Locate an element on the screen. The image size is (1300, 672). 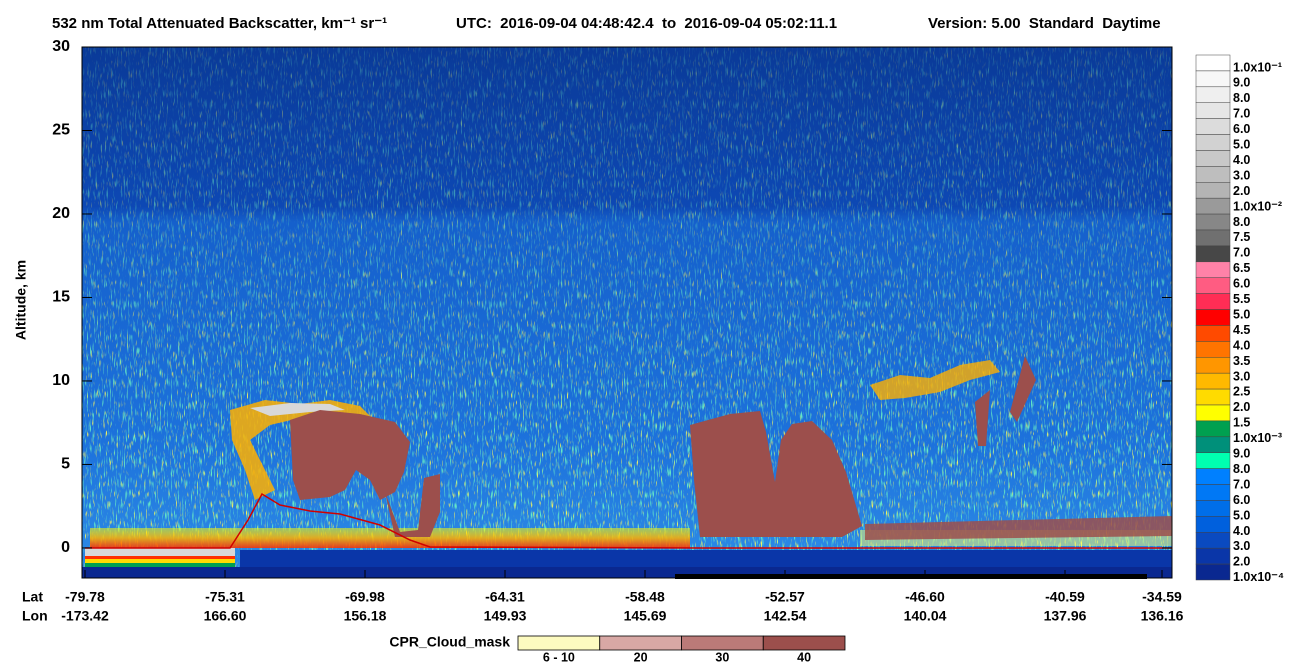
colorbar-label: 6.5 is located at coordinates (1241, 268).